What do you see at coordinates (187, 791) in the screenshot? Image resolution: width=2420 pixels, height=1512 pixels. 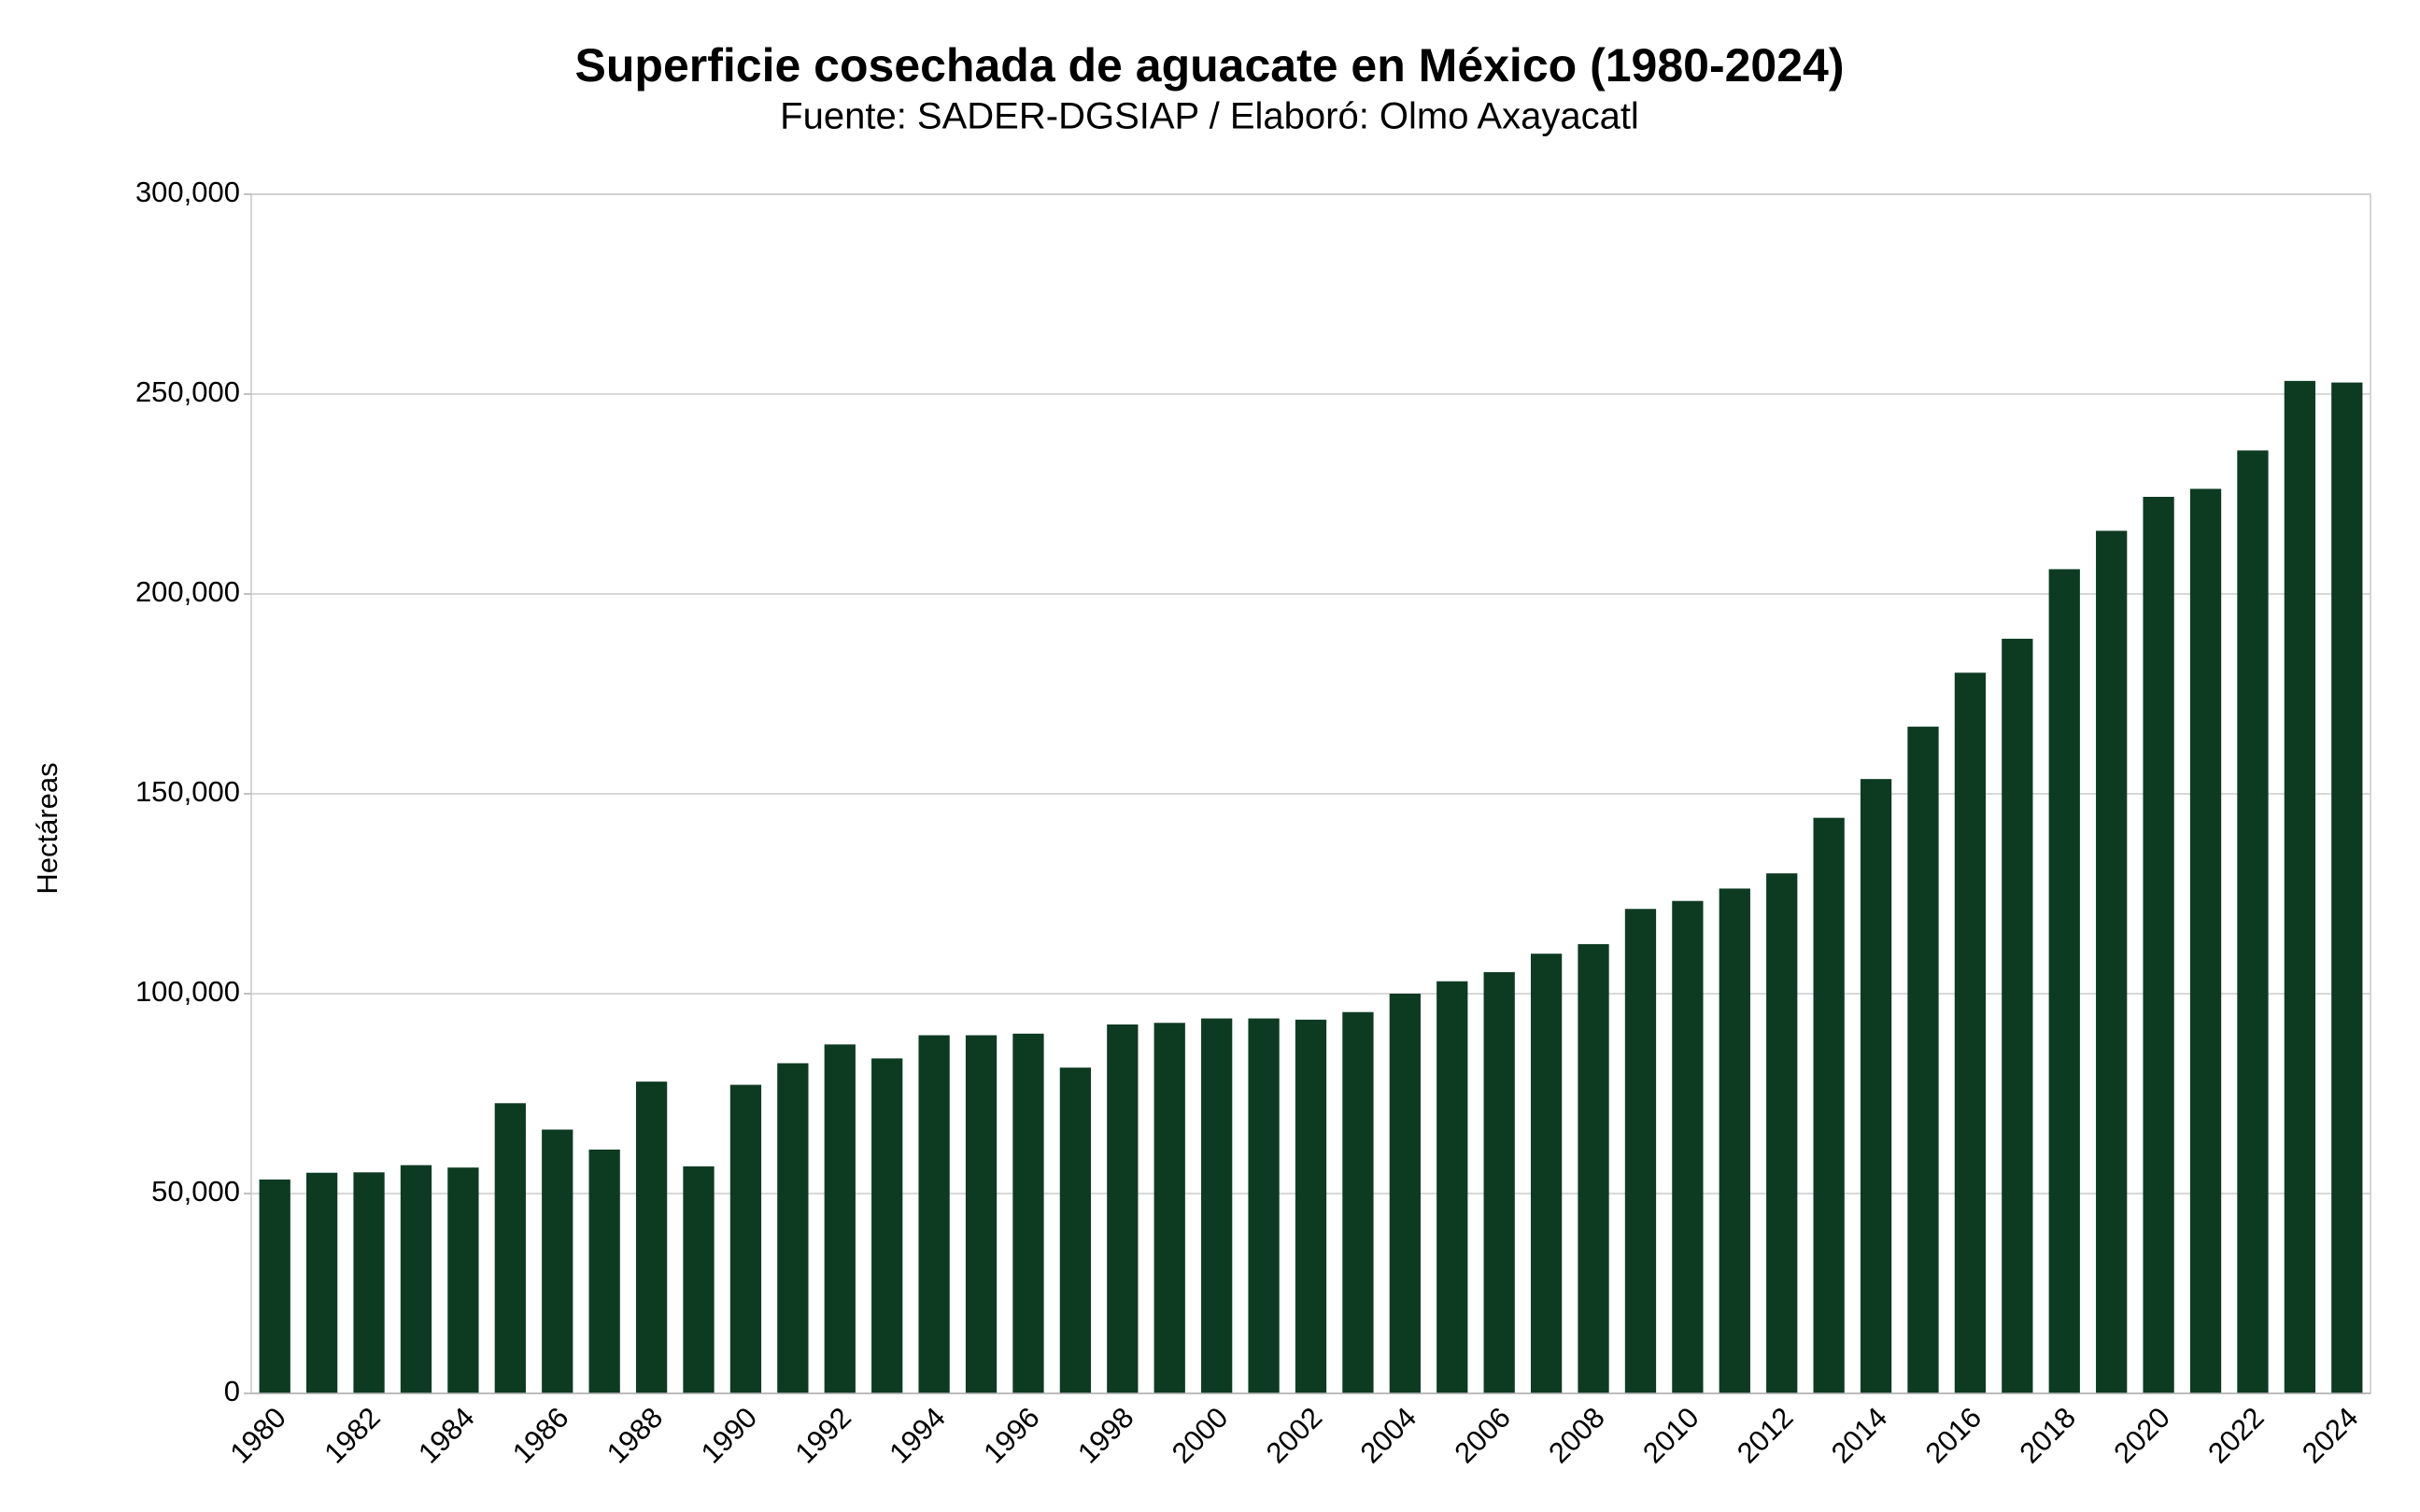 I see `y-tick-label: 150,000` at bounding box center [187, 791].